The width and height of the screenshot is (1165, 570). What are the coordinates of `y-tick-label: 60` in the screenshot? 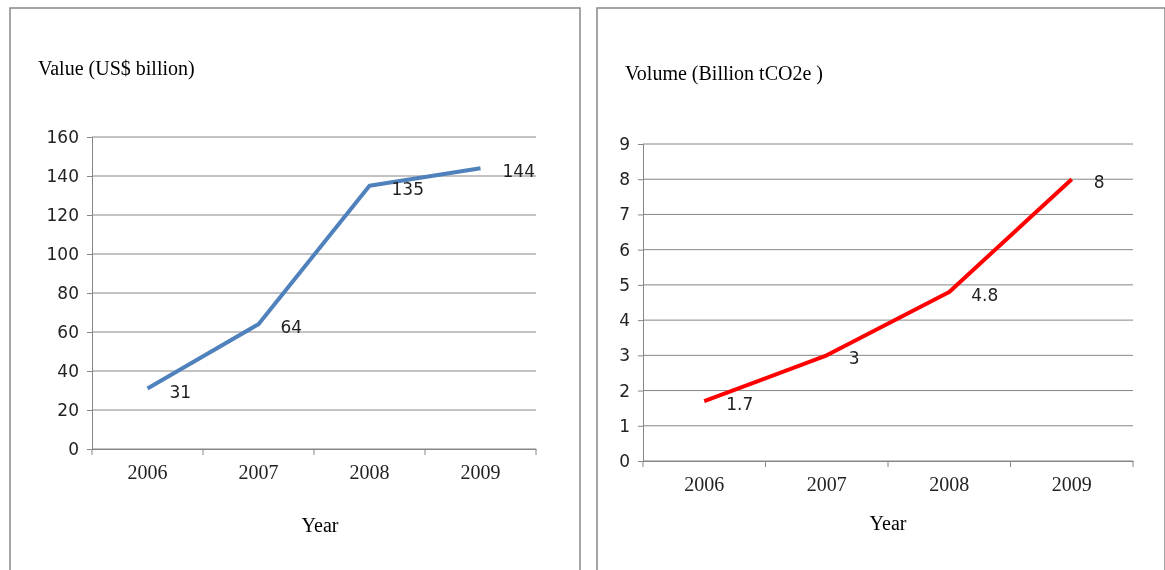 It's located at (68, 331).